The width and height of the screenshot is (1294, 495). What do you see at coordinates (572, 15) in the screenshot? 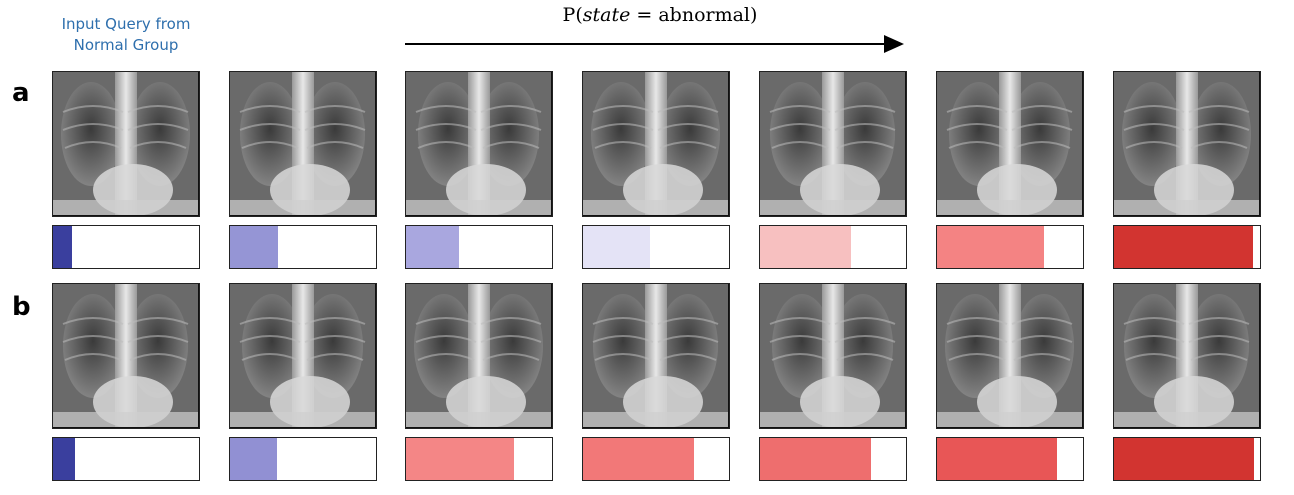
I see `prob-title-prefix: P(` at bounding box center [572, 15].